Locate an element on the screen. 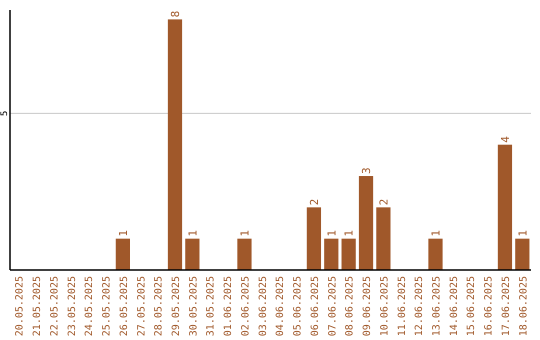 The height and width of the screenshot is (340, 540). y-tick-label: 5 is located at coordinates (5, 113).